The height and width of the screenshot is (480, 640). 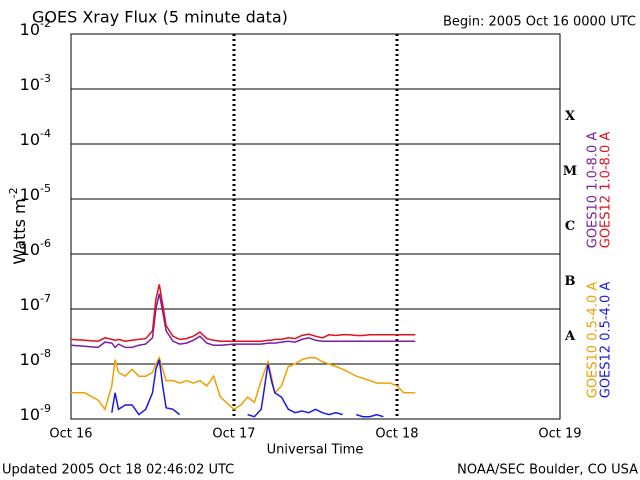 I want to click on flare-class-label: X, so click(x=570, y=116).